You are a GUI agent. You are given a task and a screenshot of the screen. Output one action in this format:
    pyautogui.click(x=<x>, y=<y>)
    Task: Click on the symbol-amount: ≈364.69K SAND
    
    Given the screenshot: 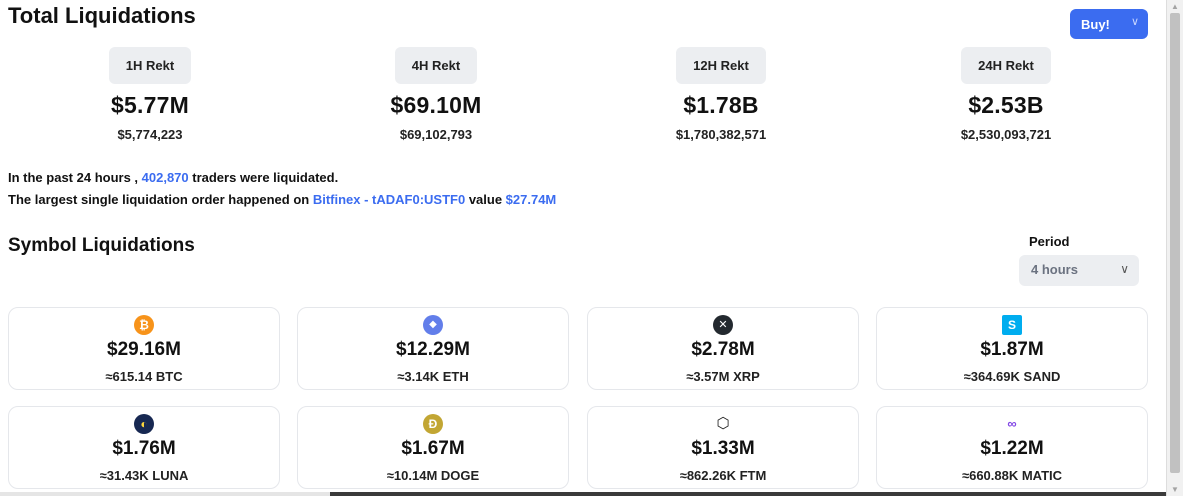 What is the action you would take?
    pyautogui.click(x=1012, y=376)
    